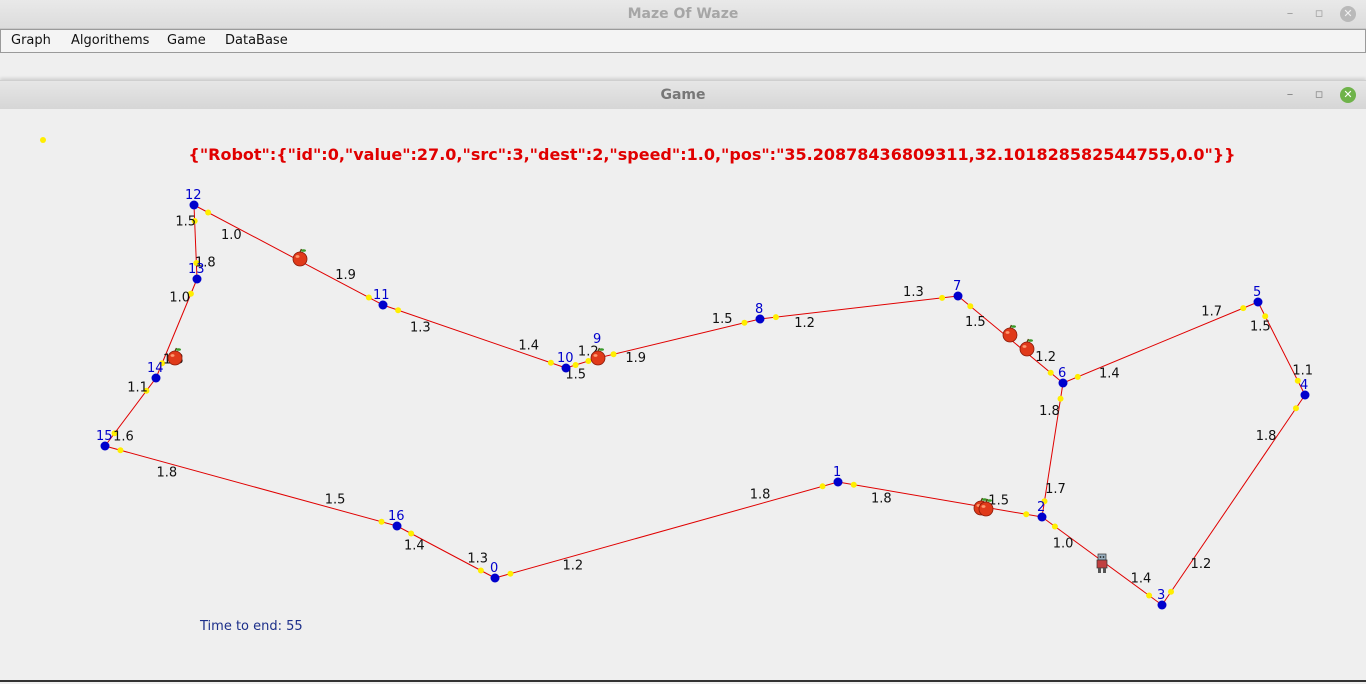 The image size is (1366, 684). I want to click on edge-weight-label: 1.1, so click(137, 388).